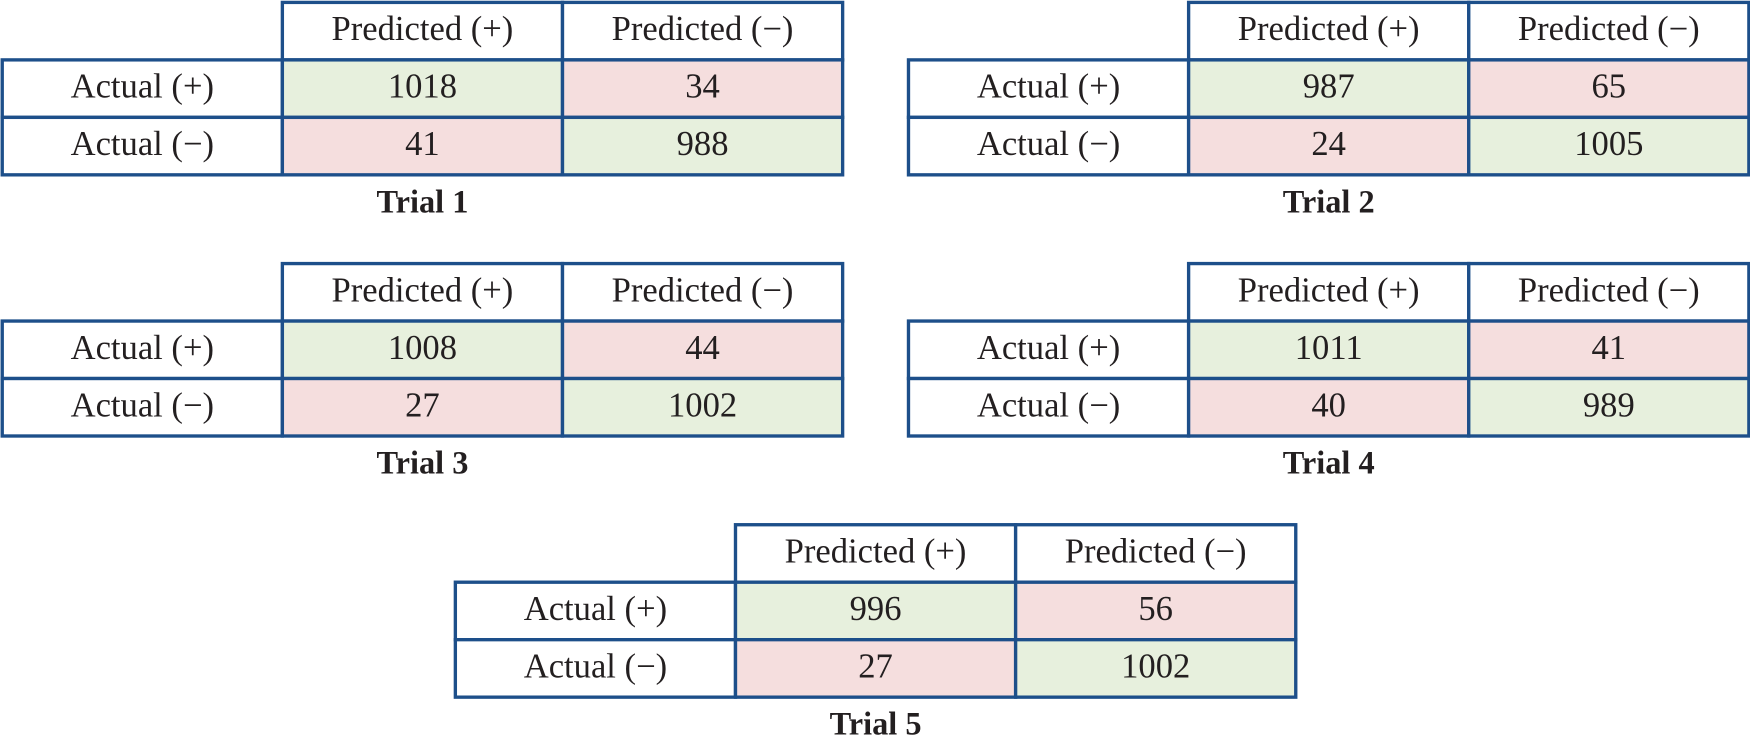 The height and width of the screenshot is (747, 1750). What do you see at coordinates (1328, 144) in the screenshot?
I see `cell-value: 24` at bounding box center [1328, 144].